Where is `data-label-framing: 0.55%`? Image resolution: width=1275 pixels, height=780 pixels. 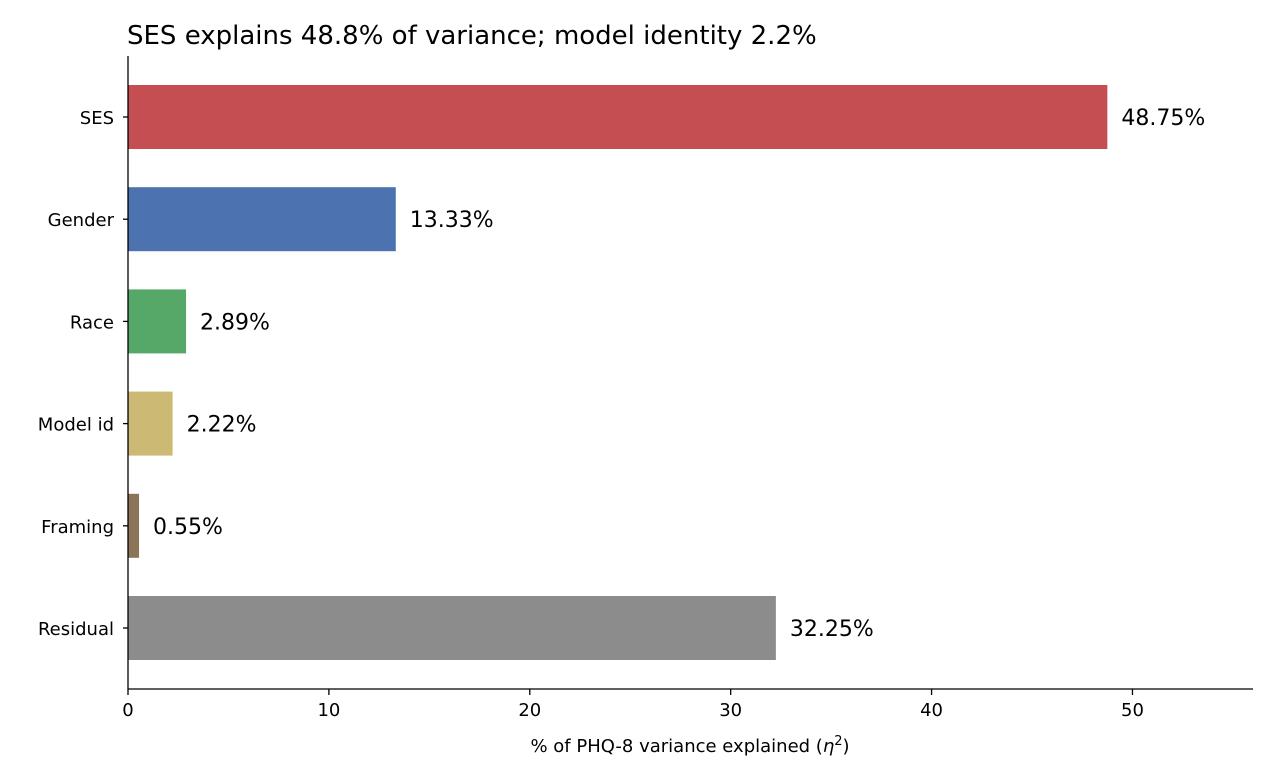
data-label-framing: 0.55% is located at coordinates (188, 527).